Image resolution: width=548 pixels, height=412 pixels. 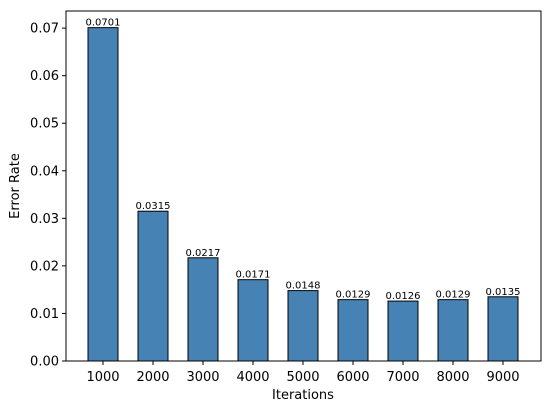 I want to click on x-tick-label: 4000, so click(x=252, y=377).